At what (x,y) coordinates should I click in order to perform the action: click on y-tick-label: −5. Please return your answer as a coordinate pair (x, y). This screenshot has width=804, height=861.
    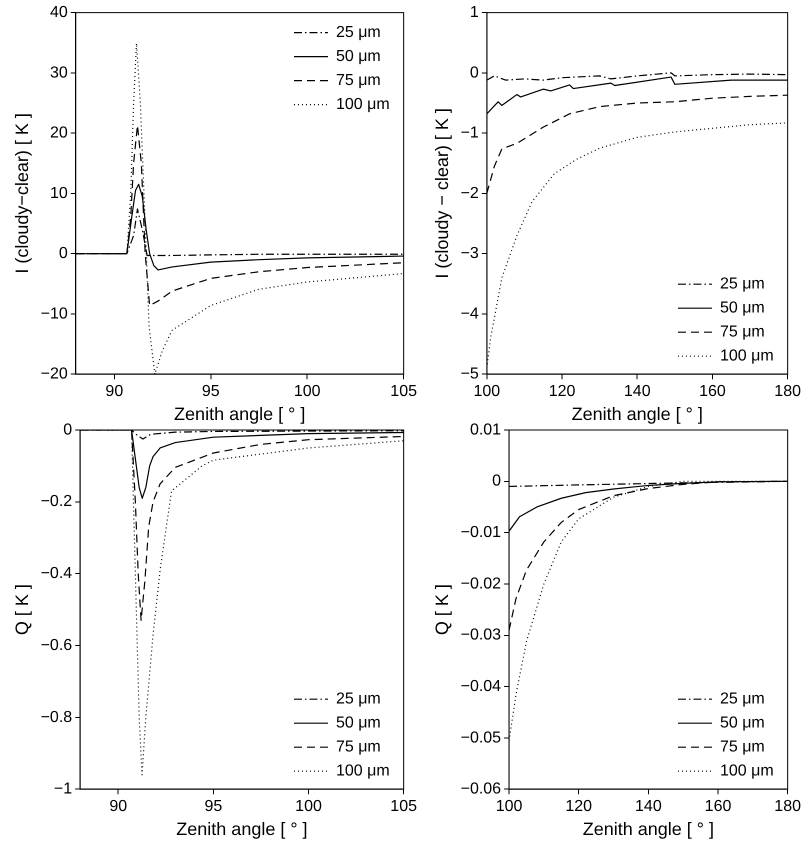
    Looking at the image, I should click on (469, 374).